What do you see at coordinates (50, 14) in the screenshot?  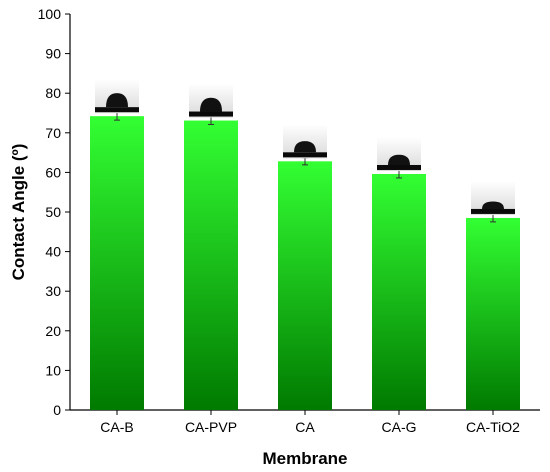 I see `y-tick-label: 100` at bounding box center [50, 14].